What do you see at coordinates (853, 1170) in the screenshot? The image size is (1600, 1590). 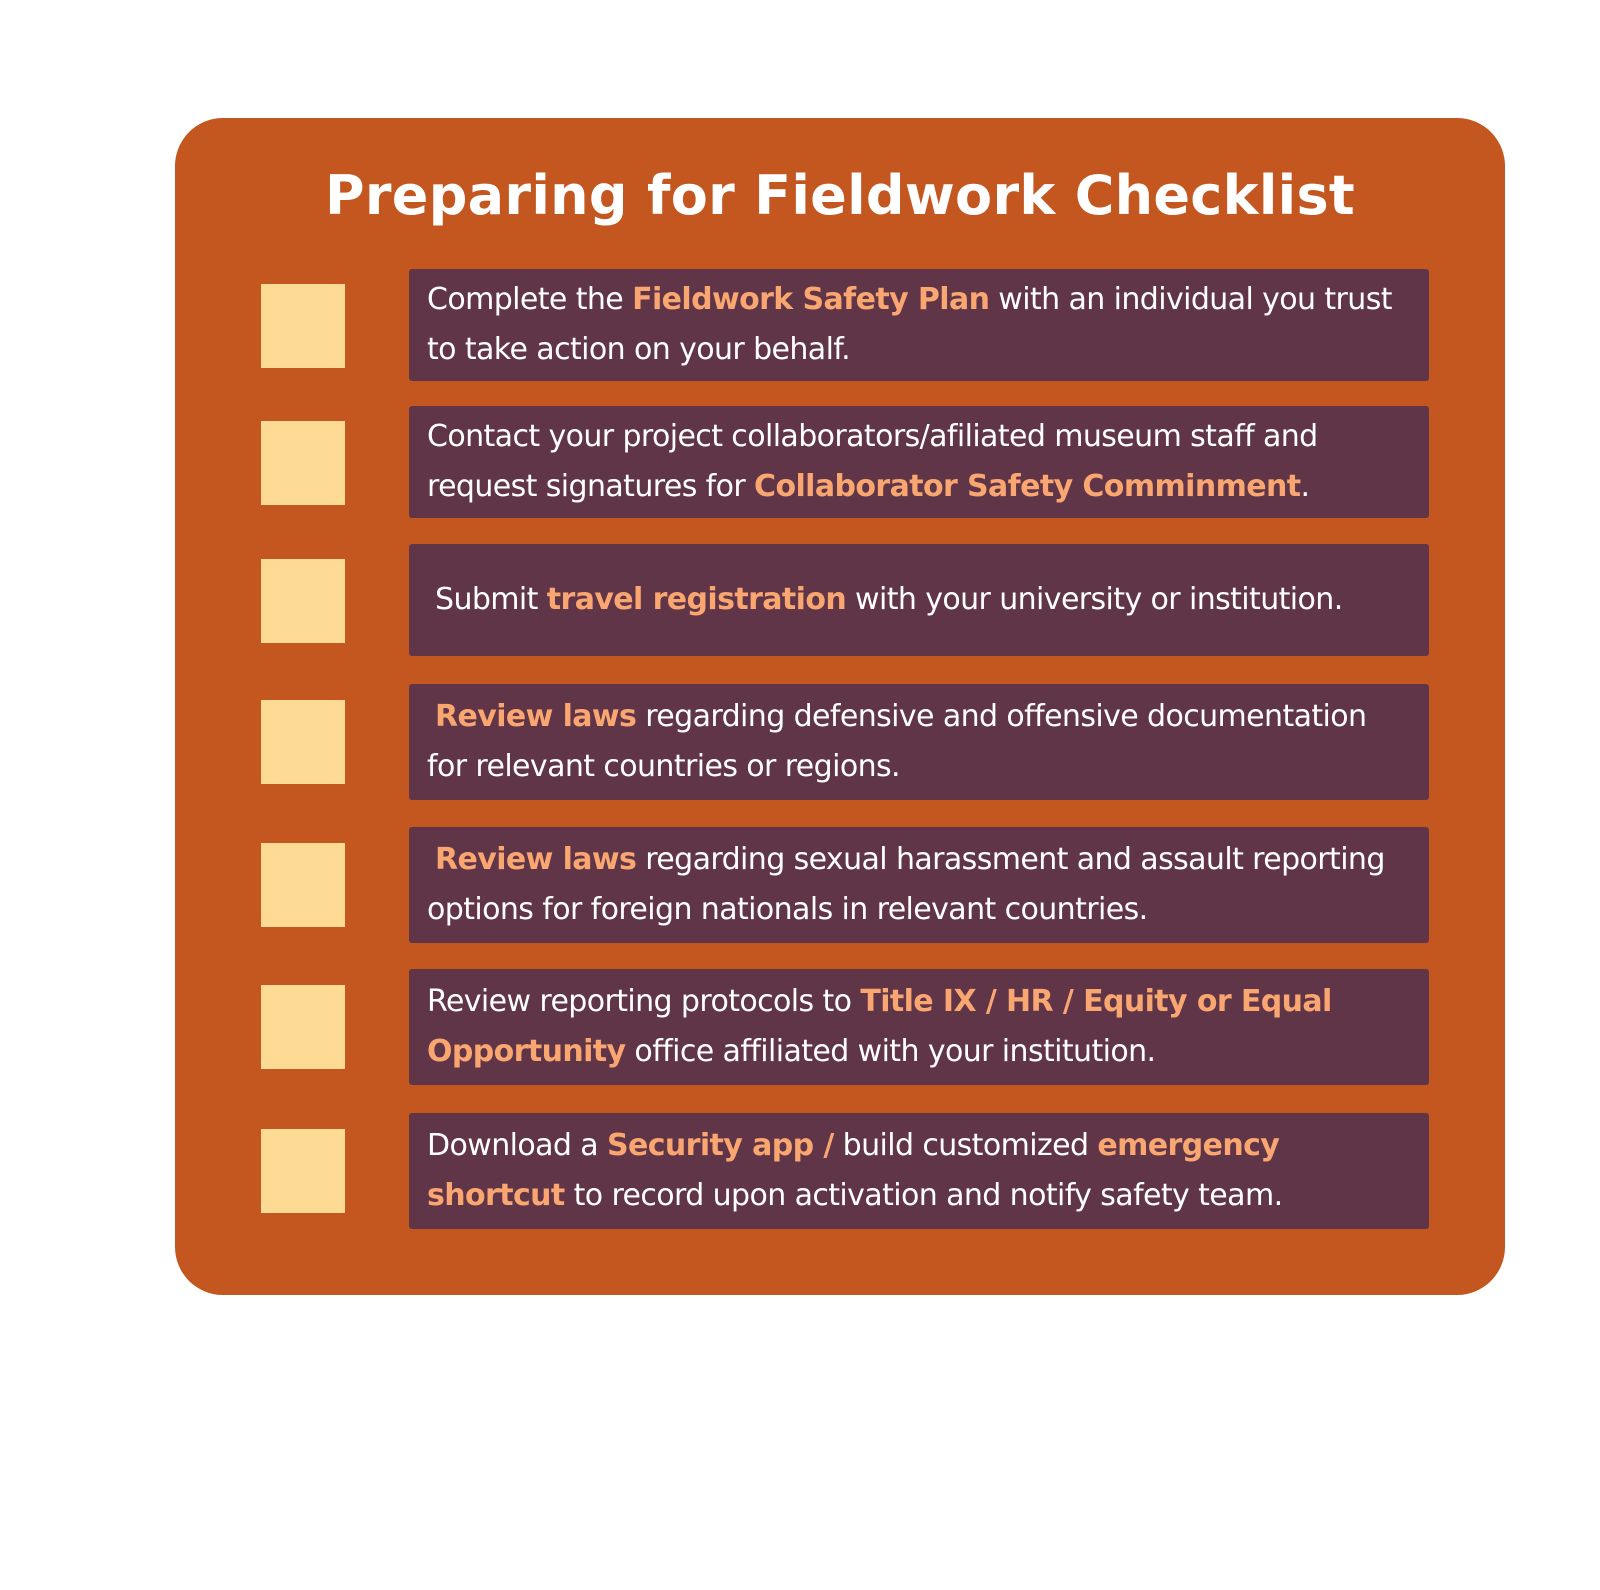 I see `item-highlight: emergency shortcut` at bounding box center [853, 1170].